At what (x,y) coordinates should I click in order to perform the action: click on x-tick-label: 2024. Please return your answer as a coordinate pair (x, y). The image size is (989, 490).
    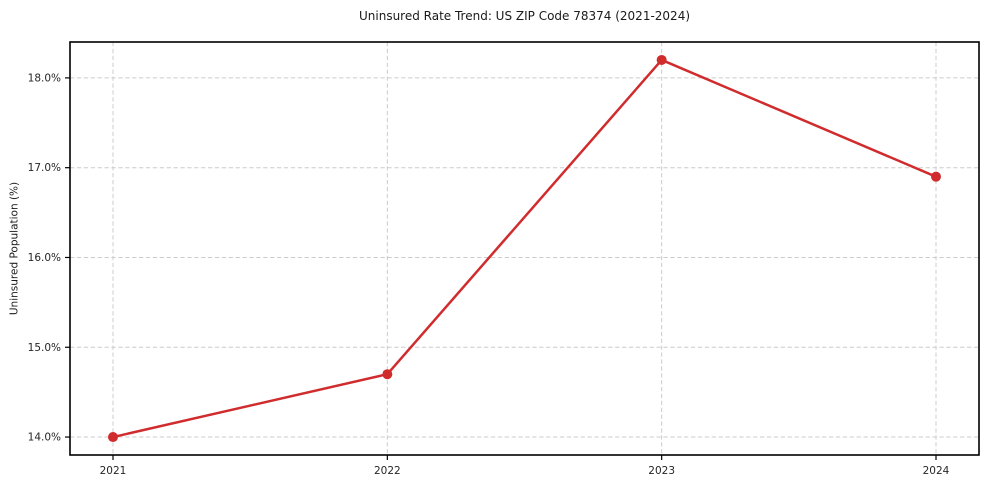
    Looking at the image, I should click on (936, 471).